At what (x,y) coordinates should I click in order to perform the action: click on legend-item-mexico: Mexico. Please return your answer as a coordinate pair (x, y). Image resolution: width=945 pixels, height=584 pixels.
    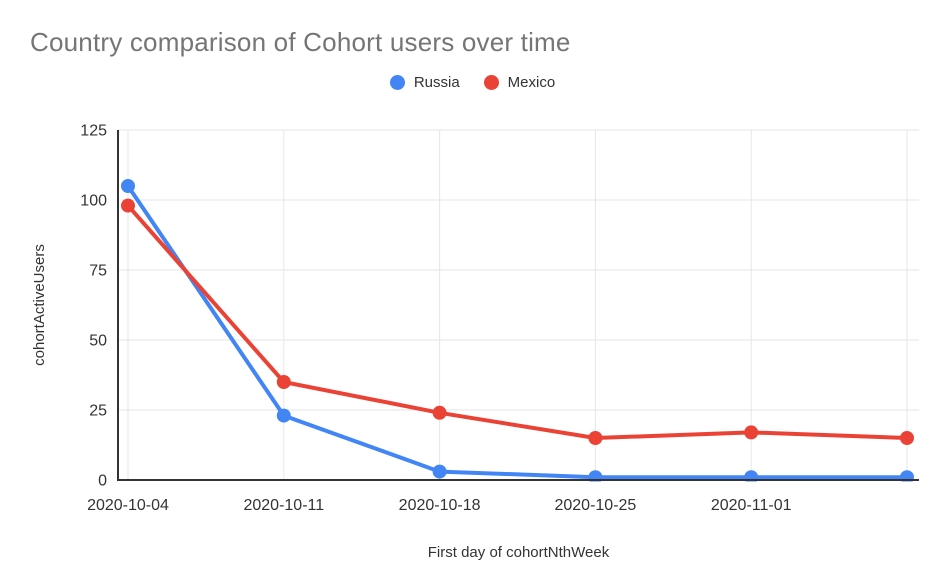
    Looking at the image, I should click on (519, 82).